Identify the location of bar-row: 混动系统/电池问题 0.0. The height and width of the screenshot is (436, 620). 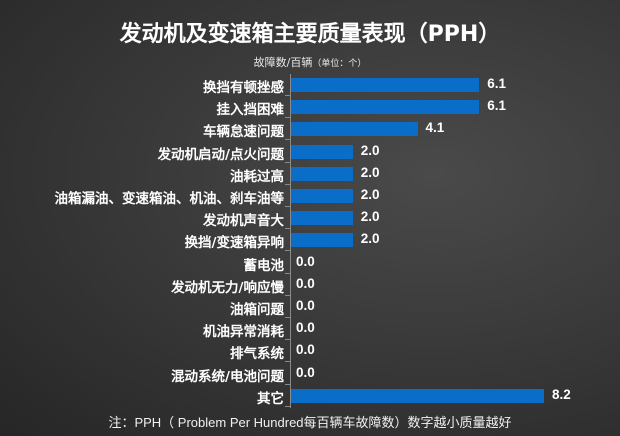
(310, 374).